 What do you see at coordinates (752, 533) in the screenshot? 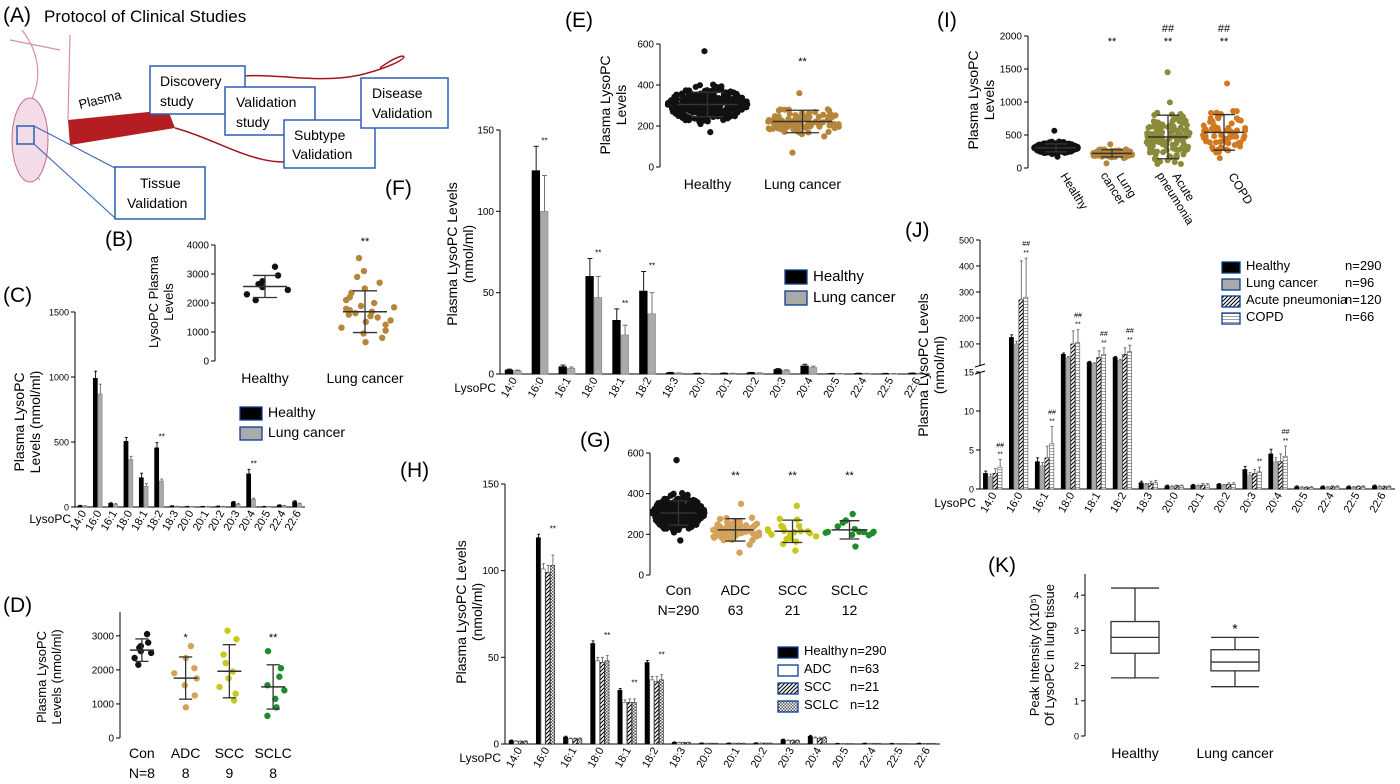
I see `chart-g: 0 200 400 600 Con N=290 ** ADC 63 ** SCC 21 ** SCLC 12` at bounding box center [752, 533].